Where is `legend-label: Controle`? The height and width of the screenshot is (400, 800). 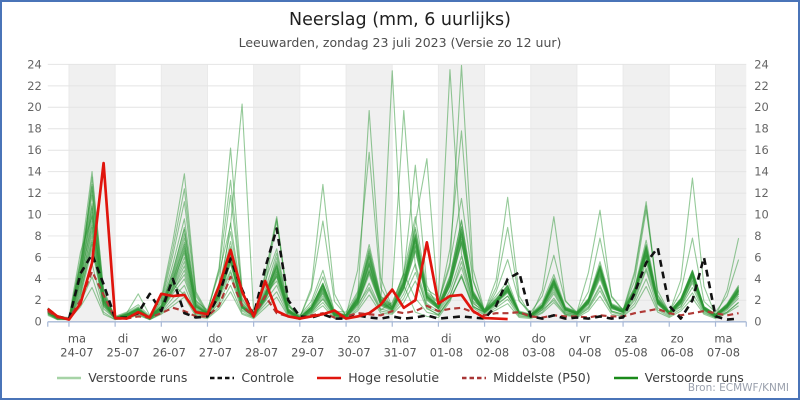 legend-label: Controle is located at coordinates (268, 377).